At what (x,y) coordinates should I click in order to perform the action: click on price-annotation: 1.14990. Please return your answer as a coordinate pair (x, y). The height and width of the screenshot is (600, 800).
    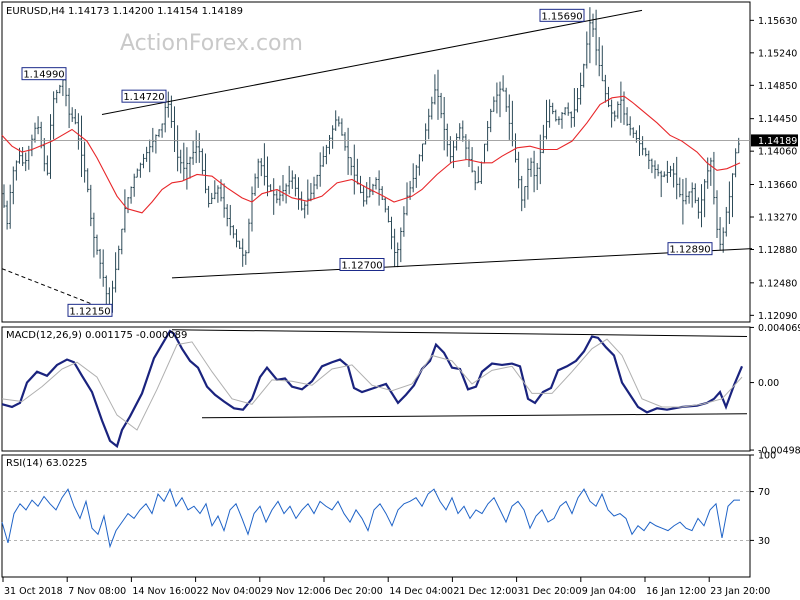
    Looking at the image, I should click on (44, 74).